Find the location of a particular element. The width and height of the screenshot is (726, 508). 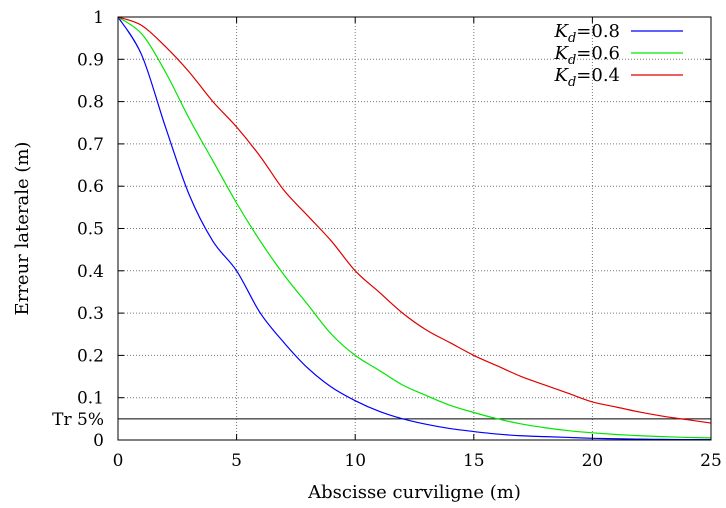

y-tick-label: 0.5 is located at coordinates (90, 230).